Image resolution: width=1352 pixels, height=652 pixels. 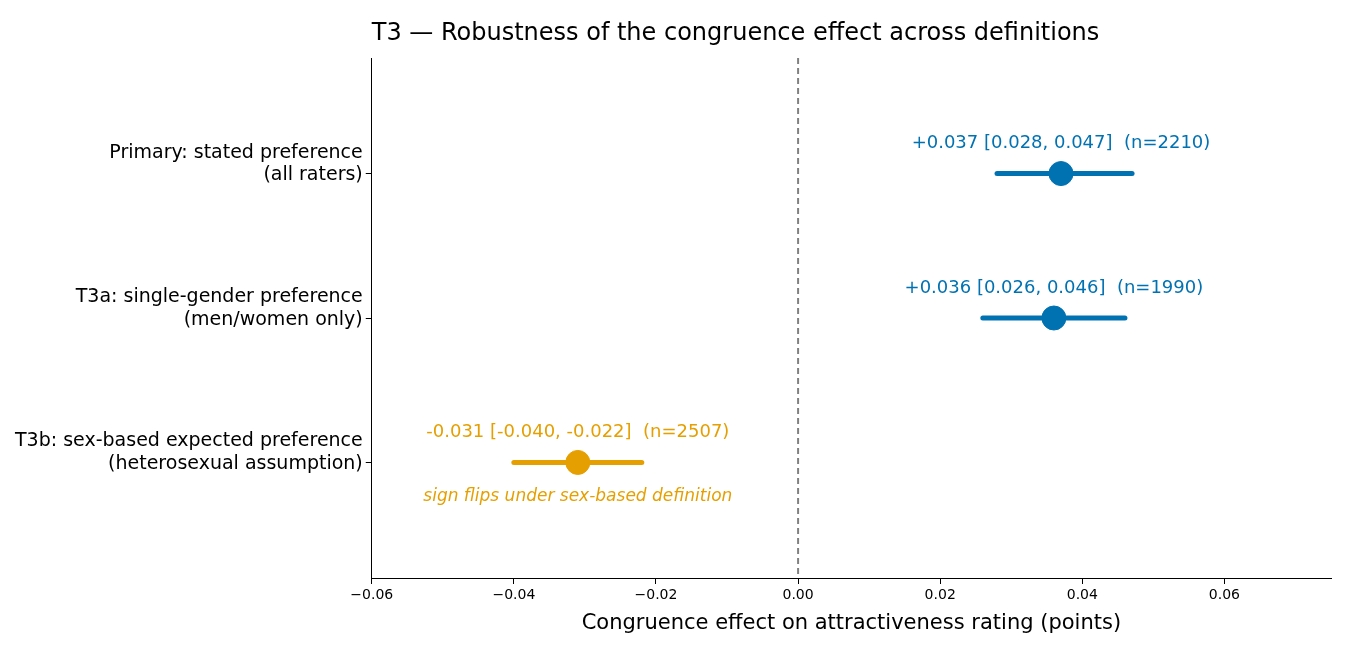 I want to click on x-tick-label: 0.06, so click(x=1224, y=594).